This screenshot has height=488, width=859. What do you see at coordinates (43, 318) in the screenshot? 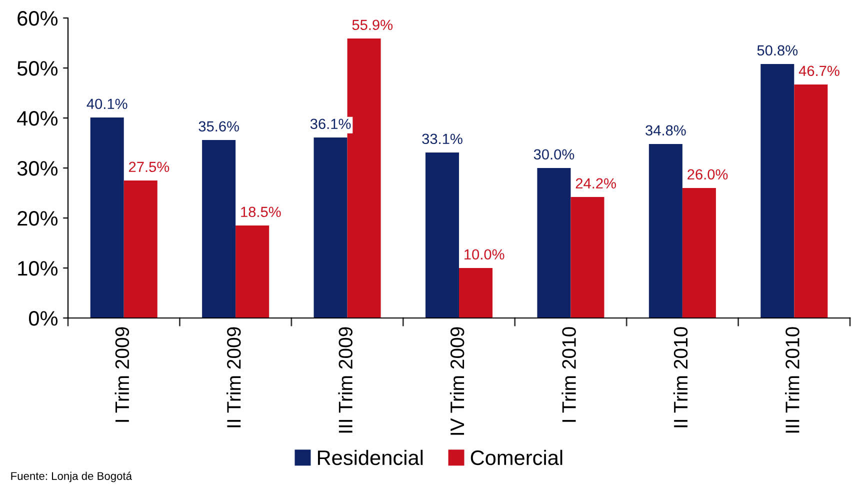
I see `y-tick-label: 0%` at bounding box center [43, 318].